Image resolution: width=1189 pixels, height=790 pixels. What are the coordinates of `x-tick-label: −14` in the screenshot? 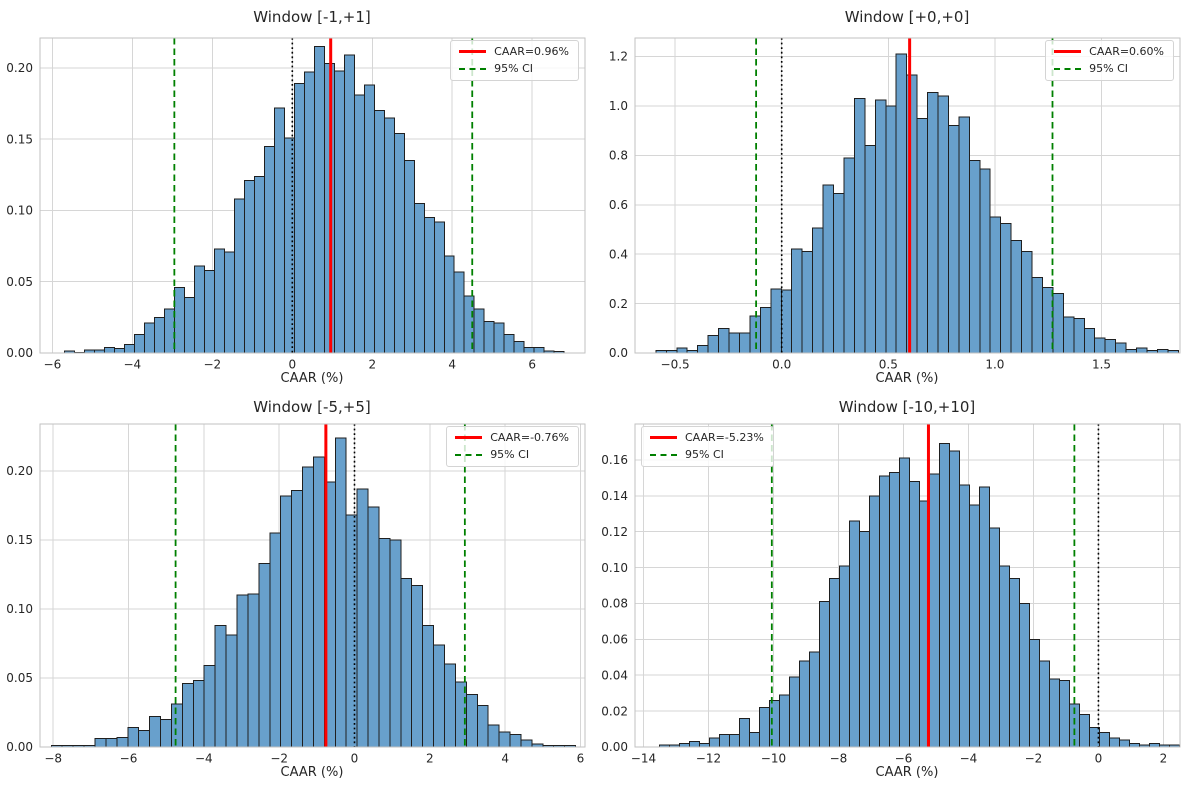 It's located at (643, 759).